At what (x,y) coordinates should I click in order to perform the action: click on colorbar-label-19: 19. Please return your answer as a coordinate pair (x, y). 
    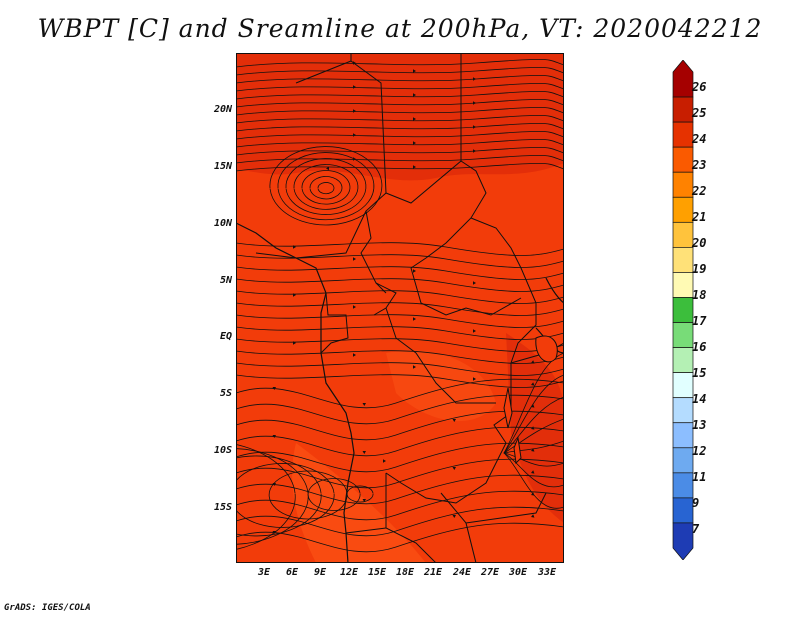
    Looking at the image, I should click on (699, 269).